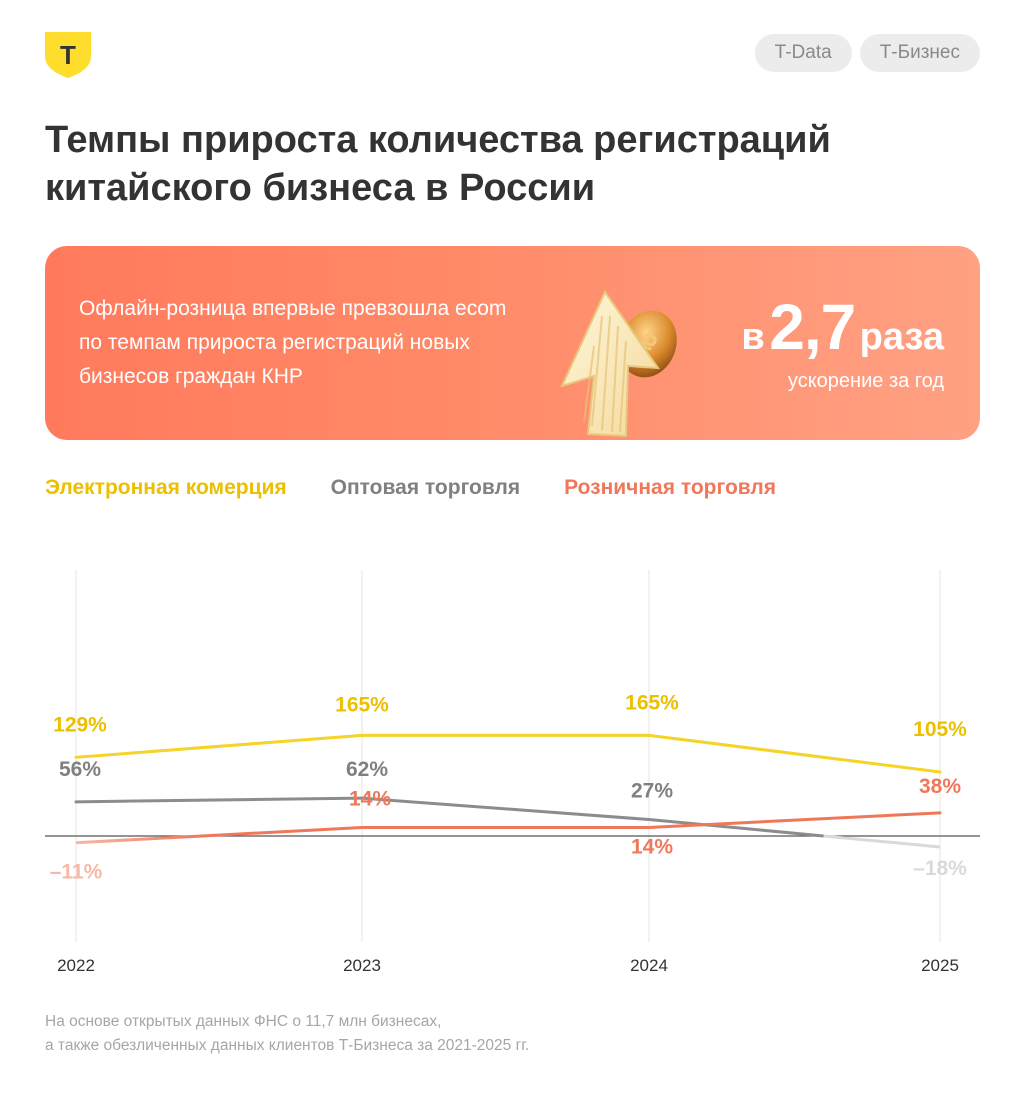 This screenshot has height=1093, width=1024. Describe the element at coordinates (940, 786) in the screenshot. I see `data-label-series-2-2025: 38%` at that location.